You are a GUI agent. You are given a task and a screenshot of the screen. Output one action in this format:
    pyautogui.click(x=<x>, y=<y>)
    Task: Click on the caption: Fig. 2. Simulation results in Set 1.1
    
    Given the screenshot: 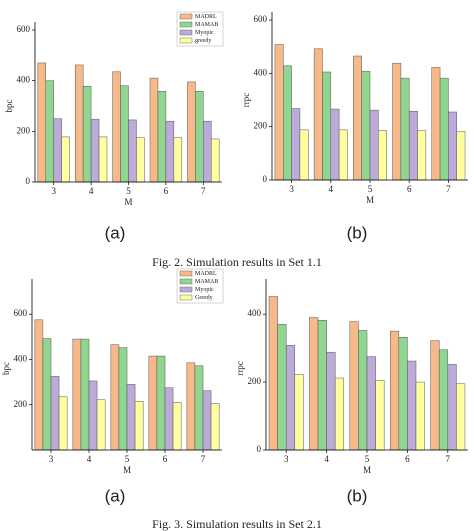 What is the action you would take?
    pyautogui.click(x=237, y=262)
    